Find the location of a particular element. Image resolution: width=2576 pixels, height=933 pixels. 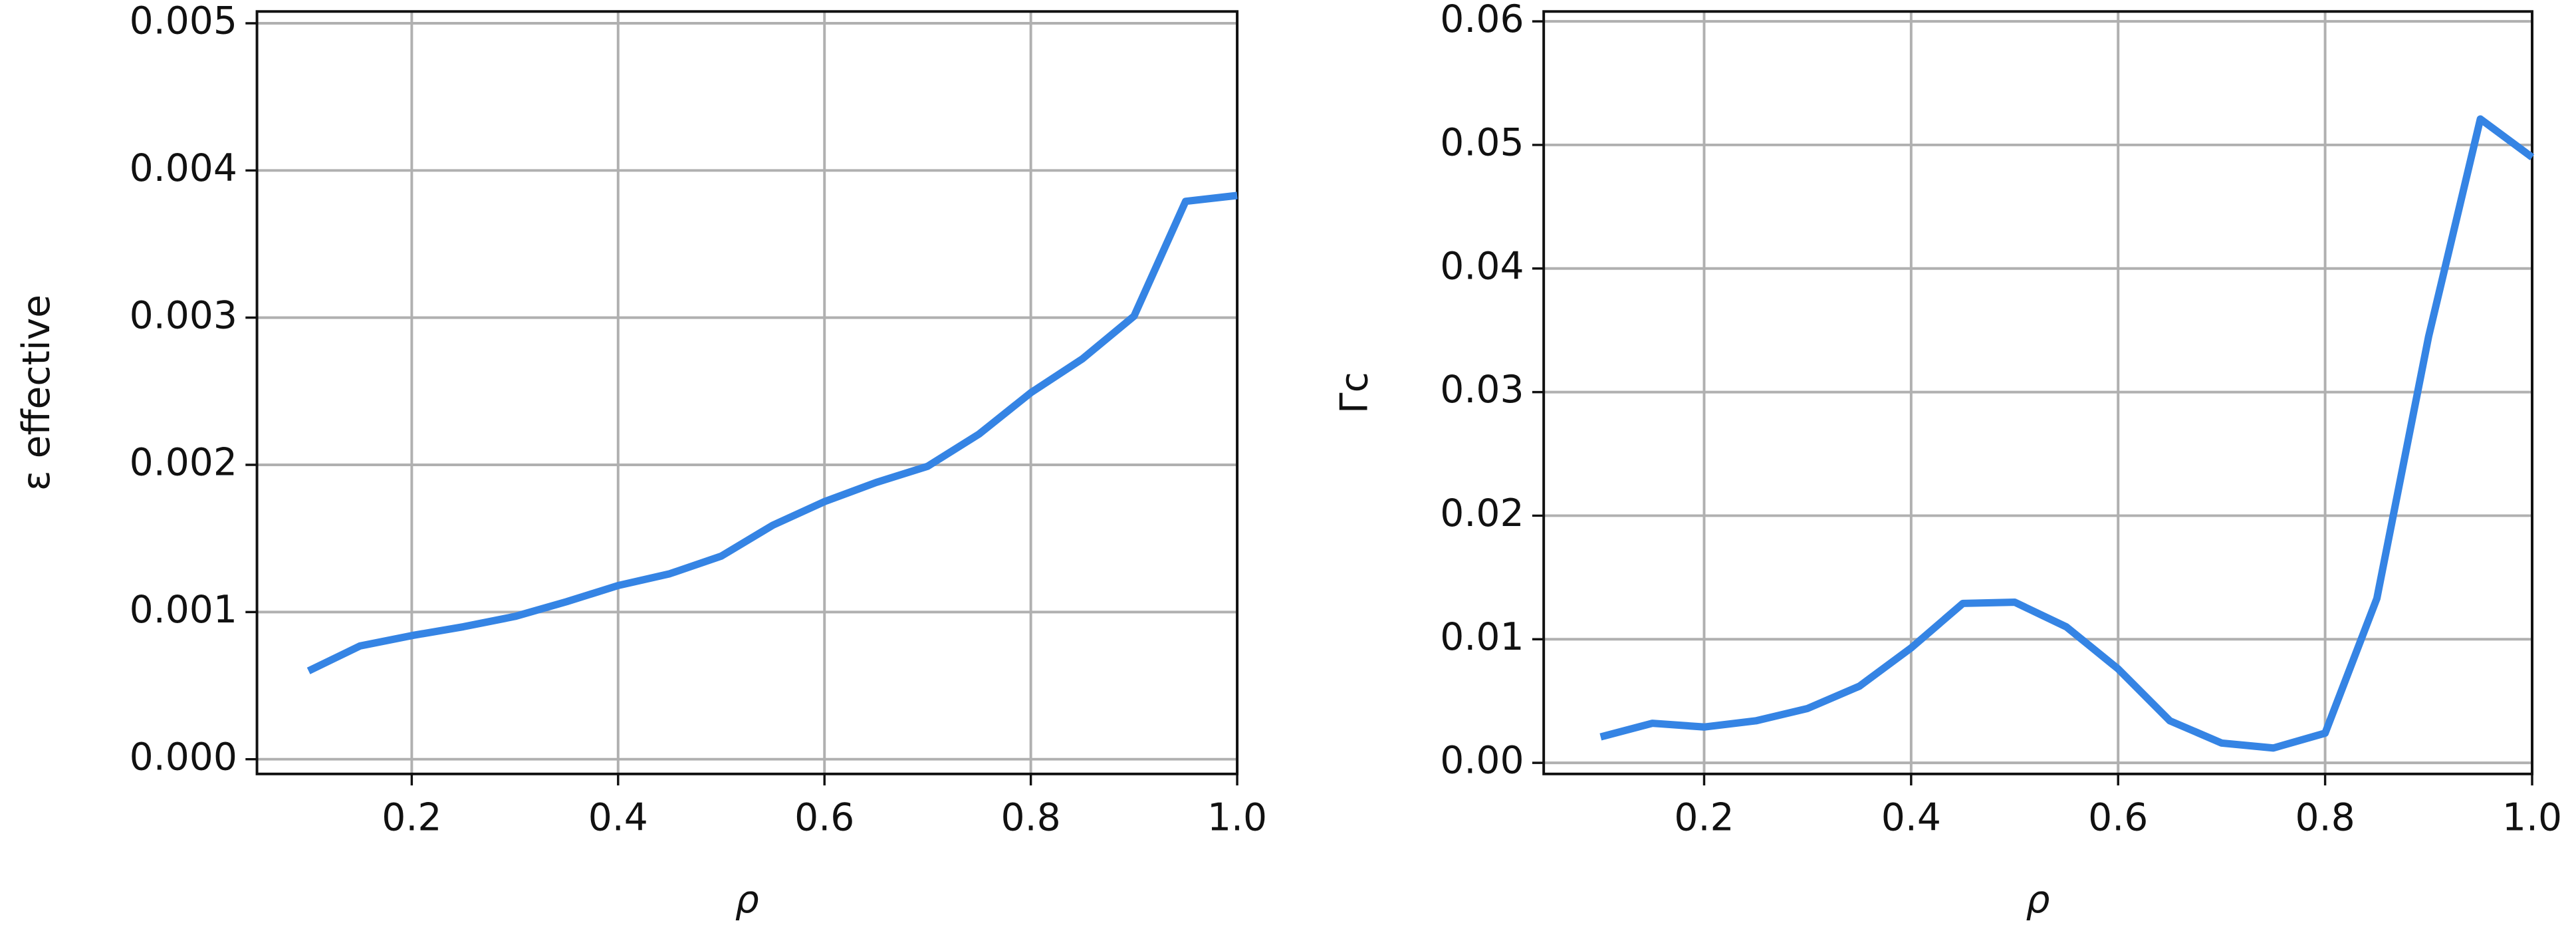

y-tick-label: 0.004 is located at coordinates (183, 168).